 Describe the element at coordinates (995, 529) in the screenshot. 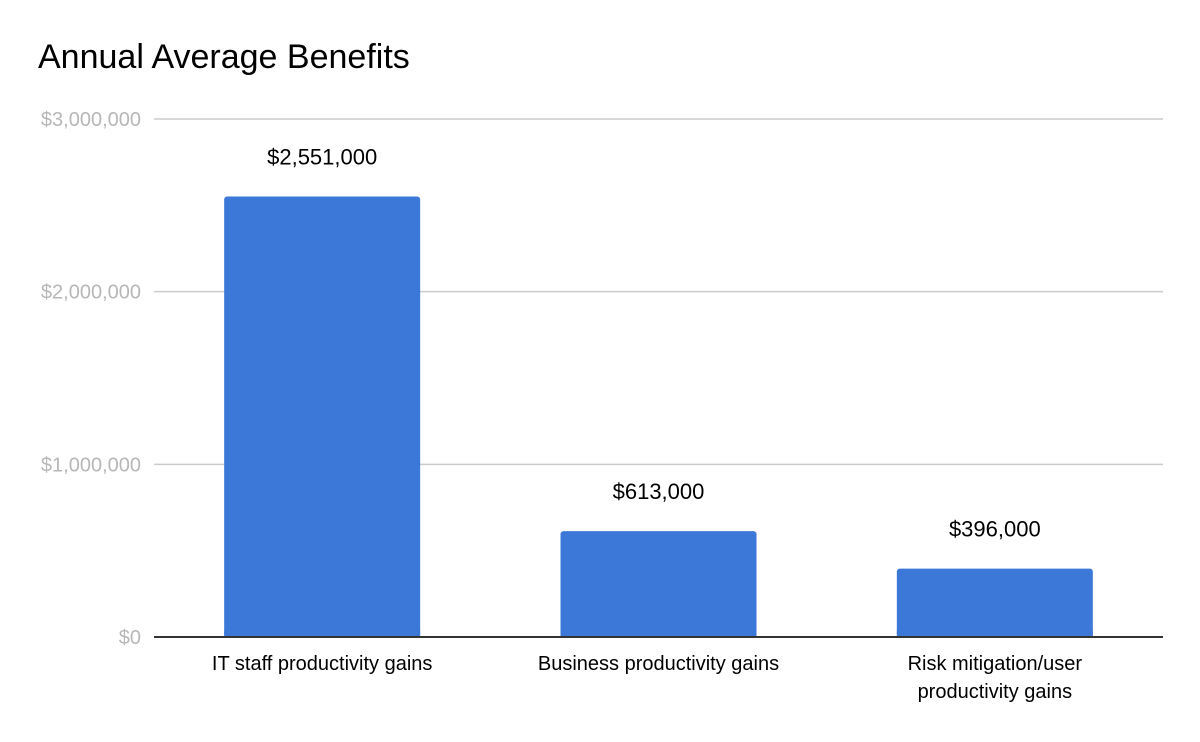

I see `data-label: $396,000` at that location.